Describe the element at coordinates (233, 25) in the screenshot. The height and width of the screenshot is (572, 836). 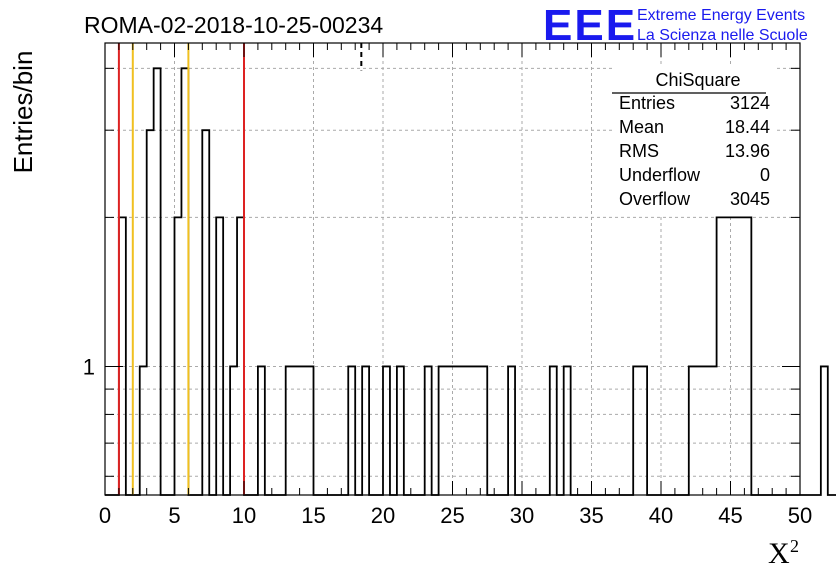
I see `chart-title: ROMA-02-2018-10-25-00234` at that location.